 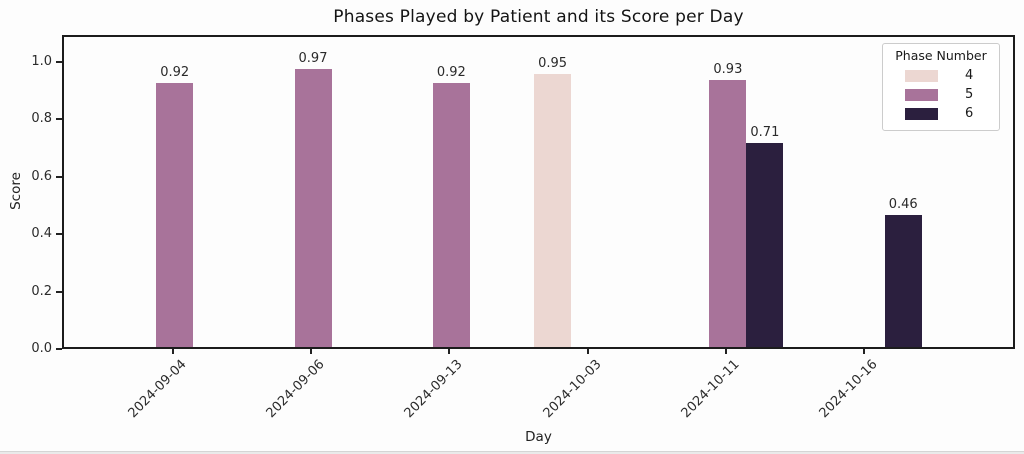 I want to click on bar-value-label: 0.46, so click(x=903, y=204).